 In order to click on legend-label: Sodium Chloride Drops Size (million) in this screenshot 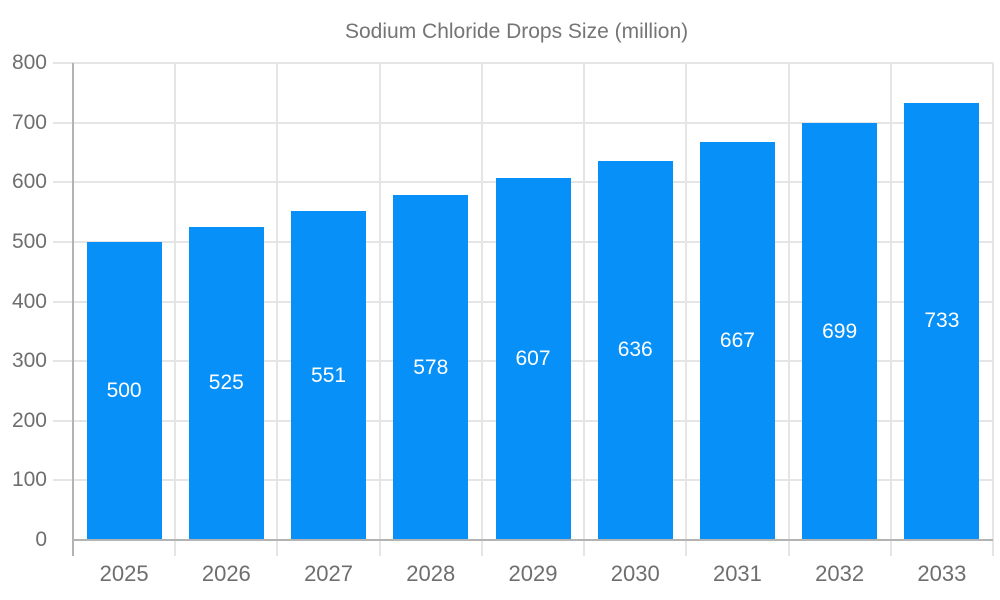, I will do `click(517, 31)`.